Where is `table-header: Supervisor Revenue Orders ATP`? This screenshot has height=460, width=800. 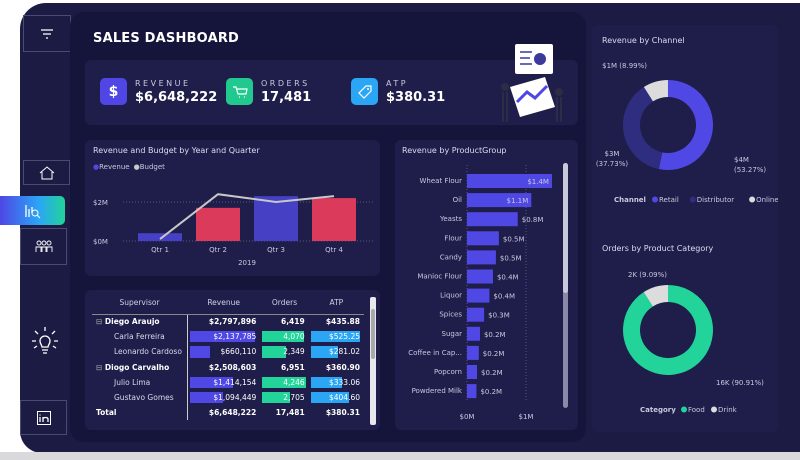
table-header: Supervisor Revenue Orders ATP is located at coordinates (228, 303).